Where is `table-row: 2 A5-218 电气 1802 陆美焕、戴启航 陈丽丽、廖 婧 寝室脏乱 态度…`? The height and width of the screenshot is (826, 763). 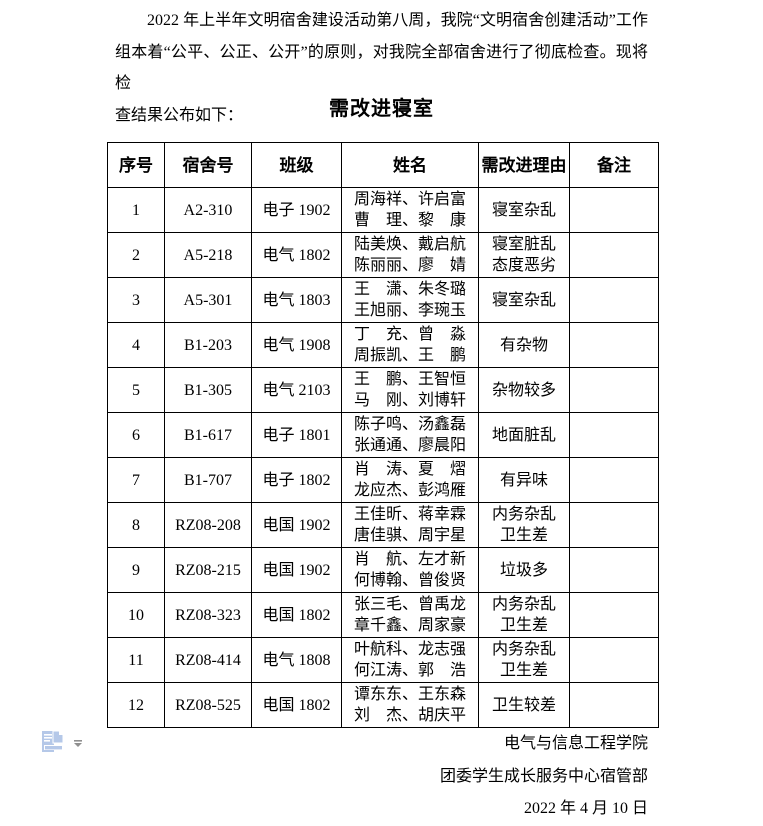 table-row: 2 A5-218 电气 1802 陆美焕、戴启航 陈丽丽、廖 婧 寝室脏乱 态度… is located at coordinates (383, 255).